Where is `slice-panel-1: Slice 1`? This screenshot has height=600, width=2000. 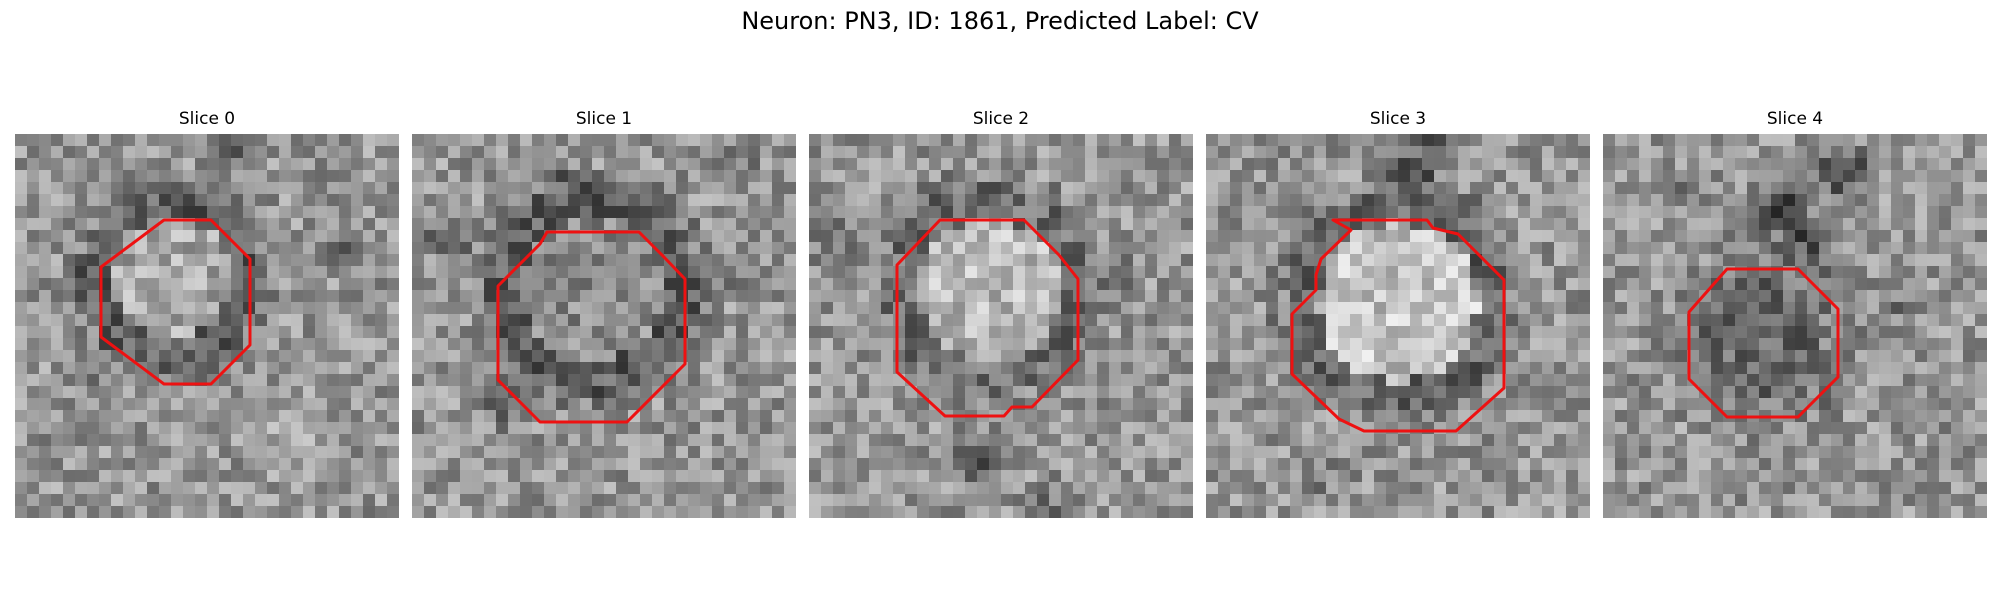 slice-panel-1: Slice 1 is located at coordinates (604, 314).